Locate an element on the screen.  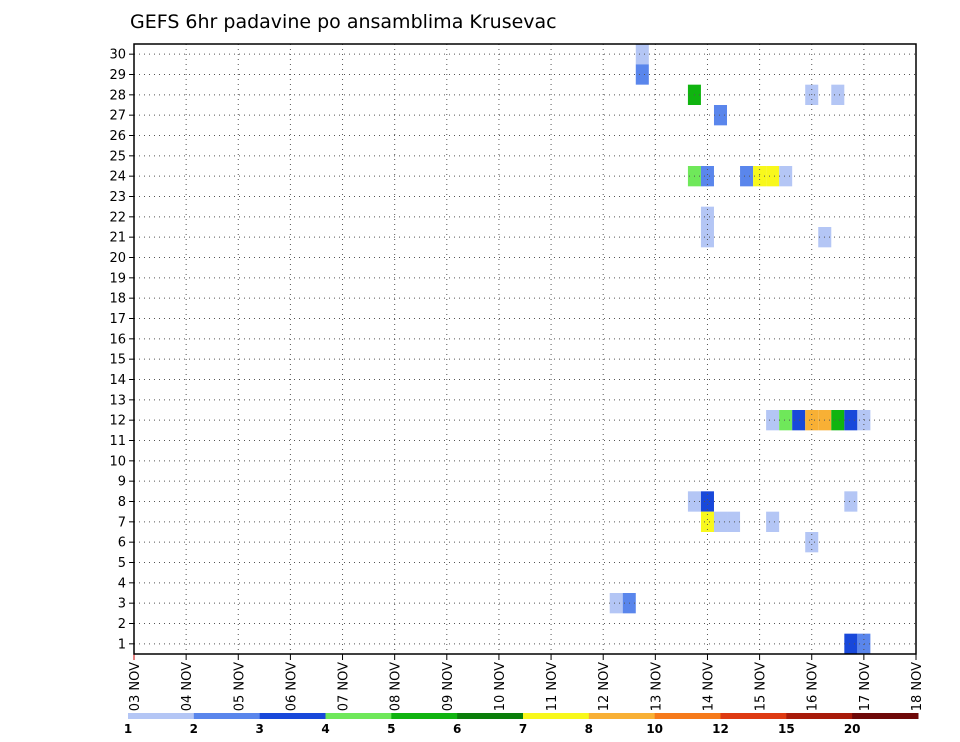
x-tick-label: 11 NOV is located at coordinates (552, 686).